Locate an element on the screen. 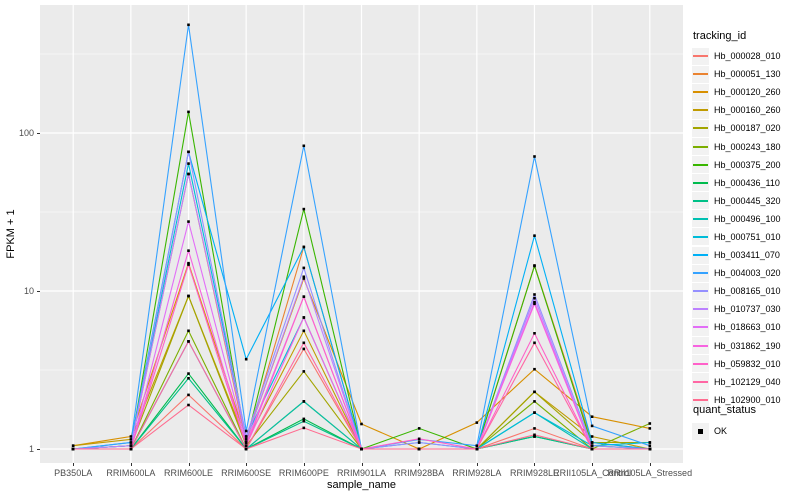 The width and height of the screenshot is (800, 500). legend-item: Hb_000187_020 is located at coordinates (736, 128).